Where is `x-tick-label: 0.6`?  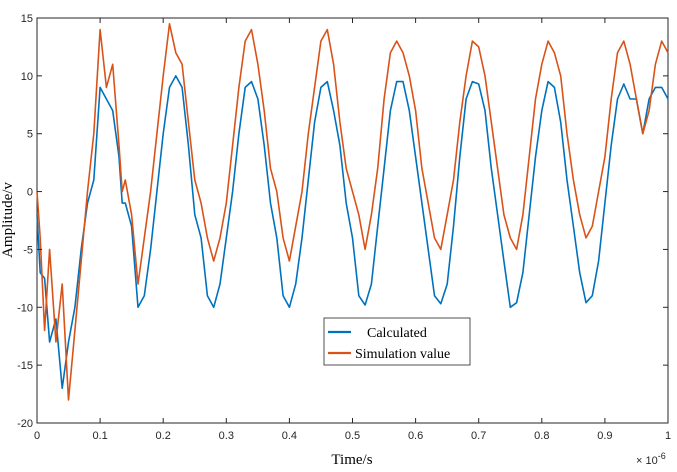 x-tick-label: 0.6 is located at coordinates (415, 436).